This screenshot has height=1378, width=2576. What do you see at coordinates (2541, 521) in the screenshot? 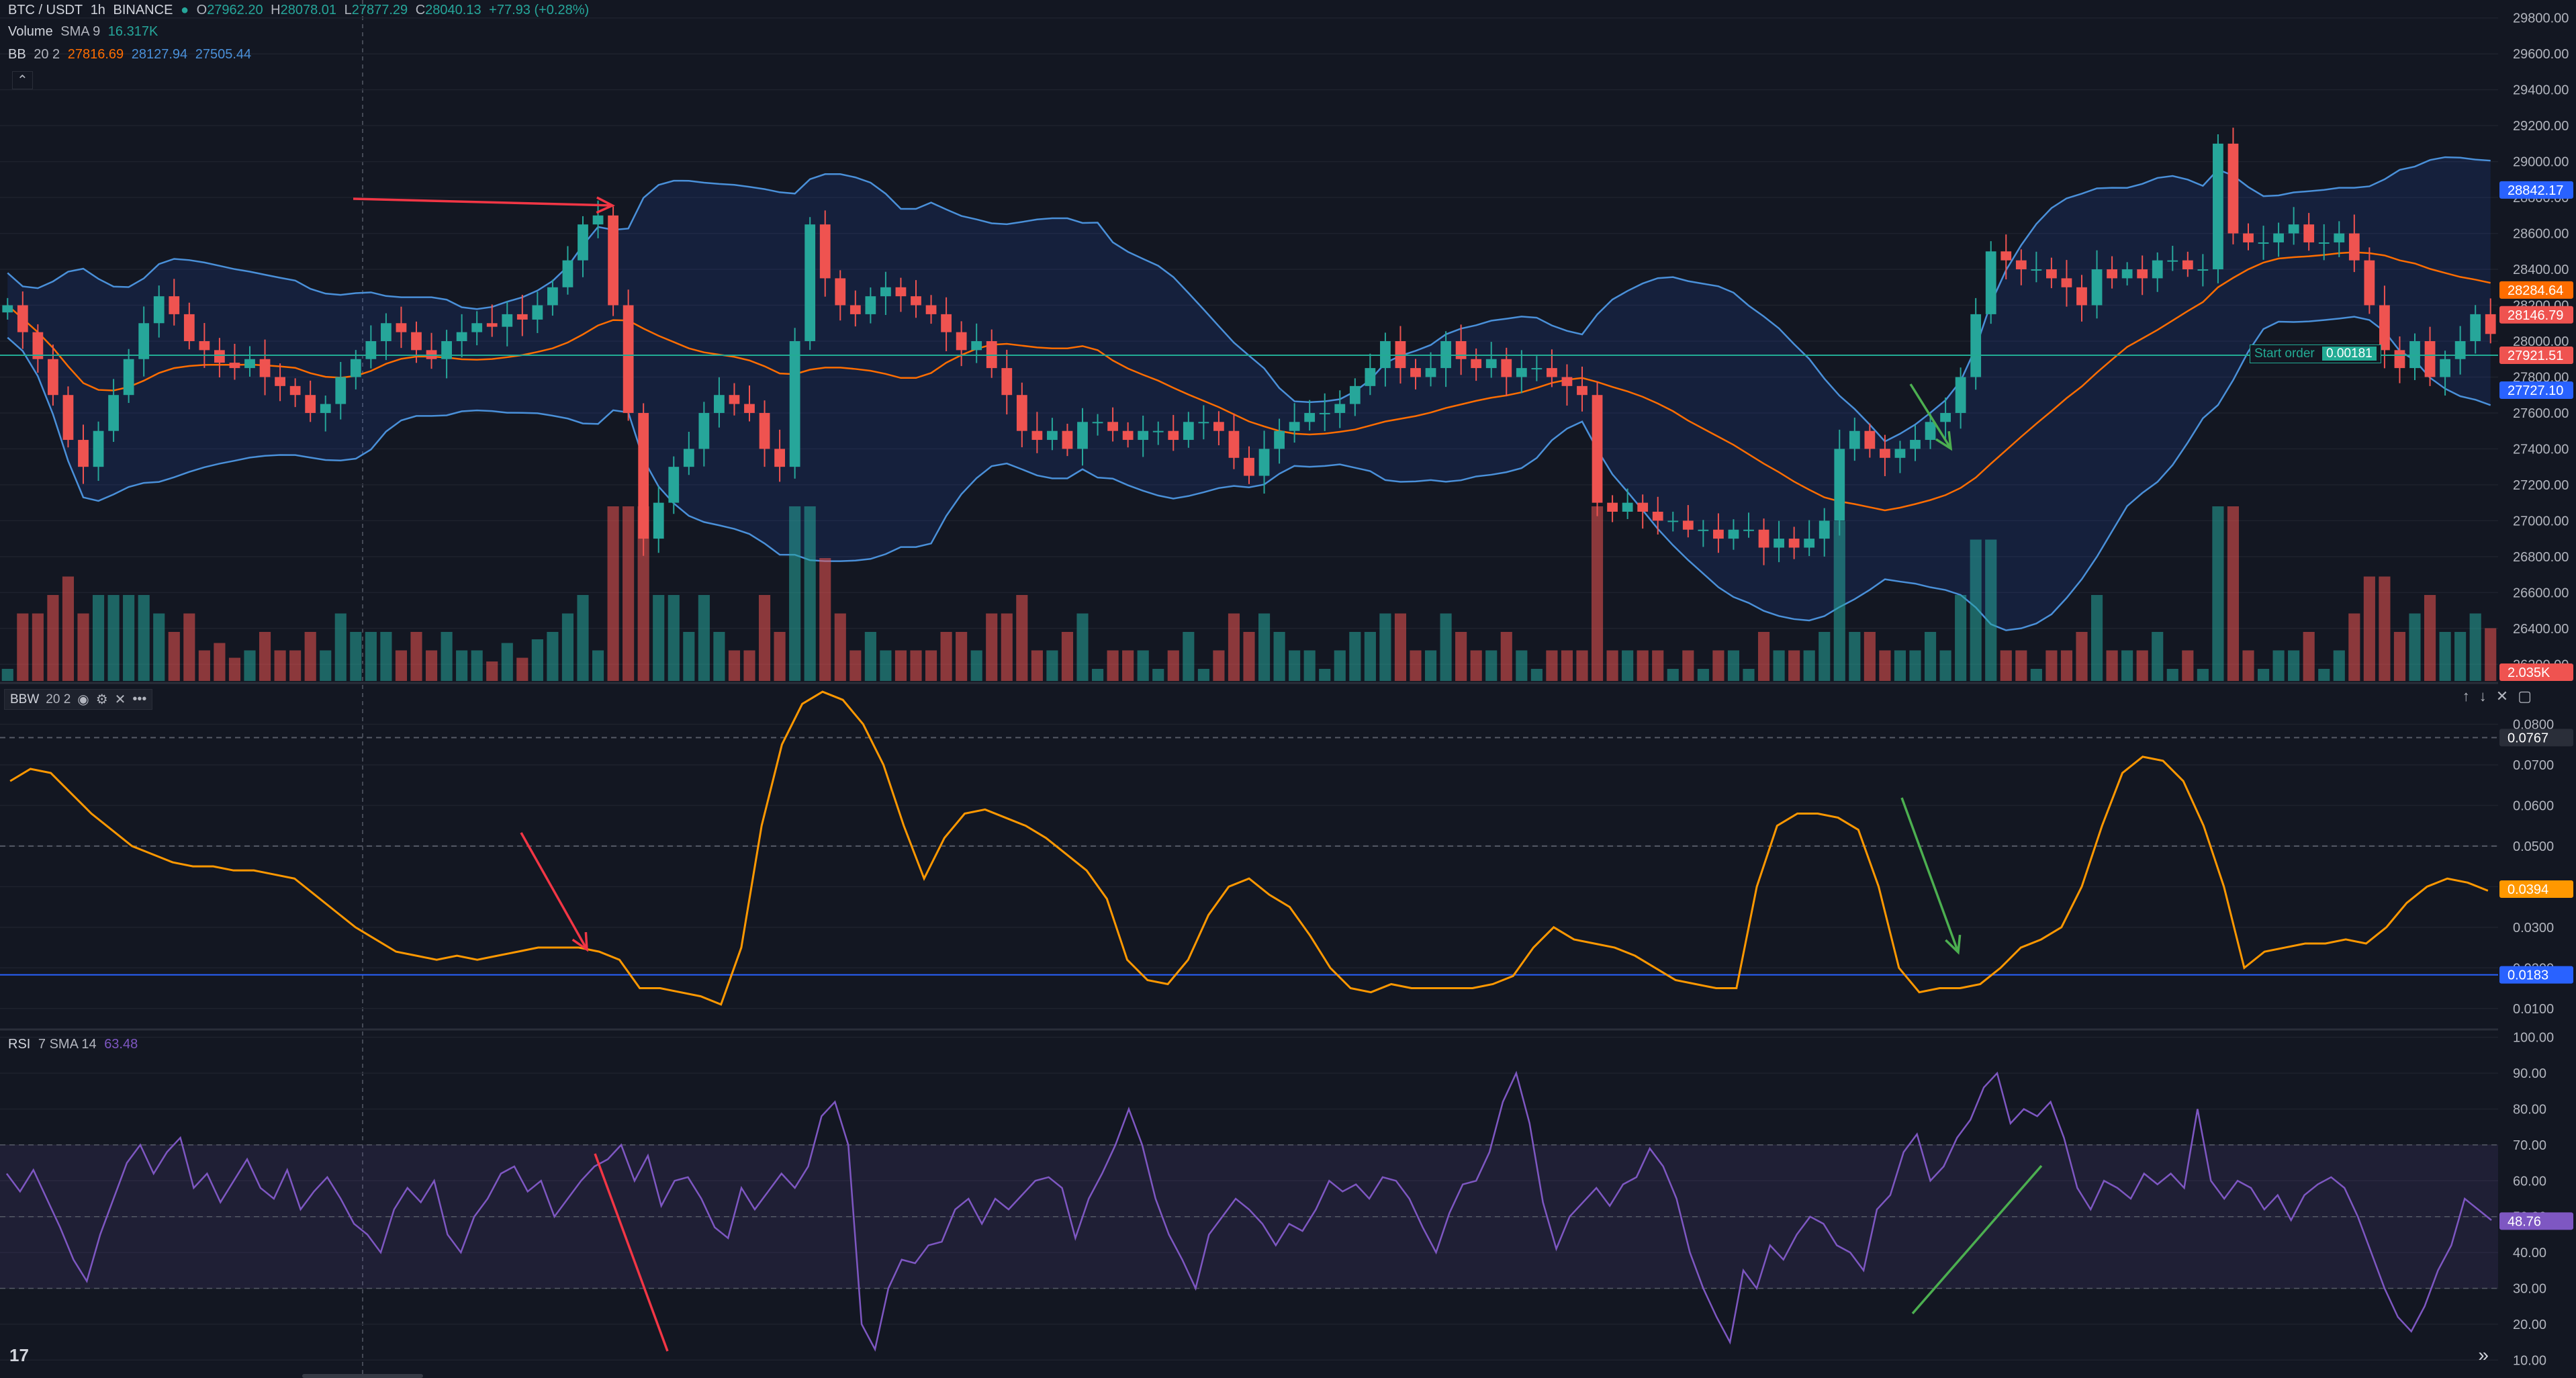
I see `price-tick-label: 27000.00` at bounding box center [2541, 521].